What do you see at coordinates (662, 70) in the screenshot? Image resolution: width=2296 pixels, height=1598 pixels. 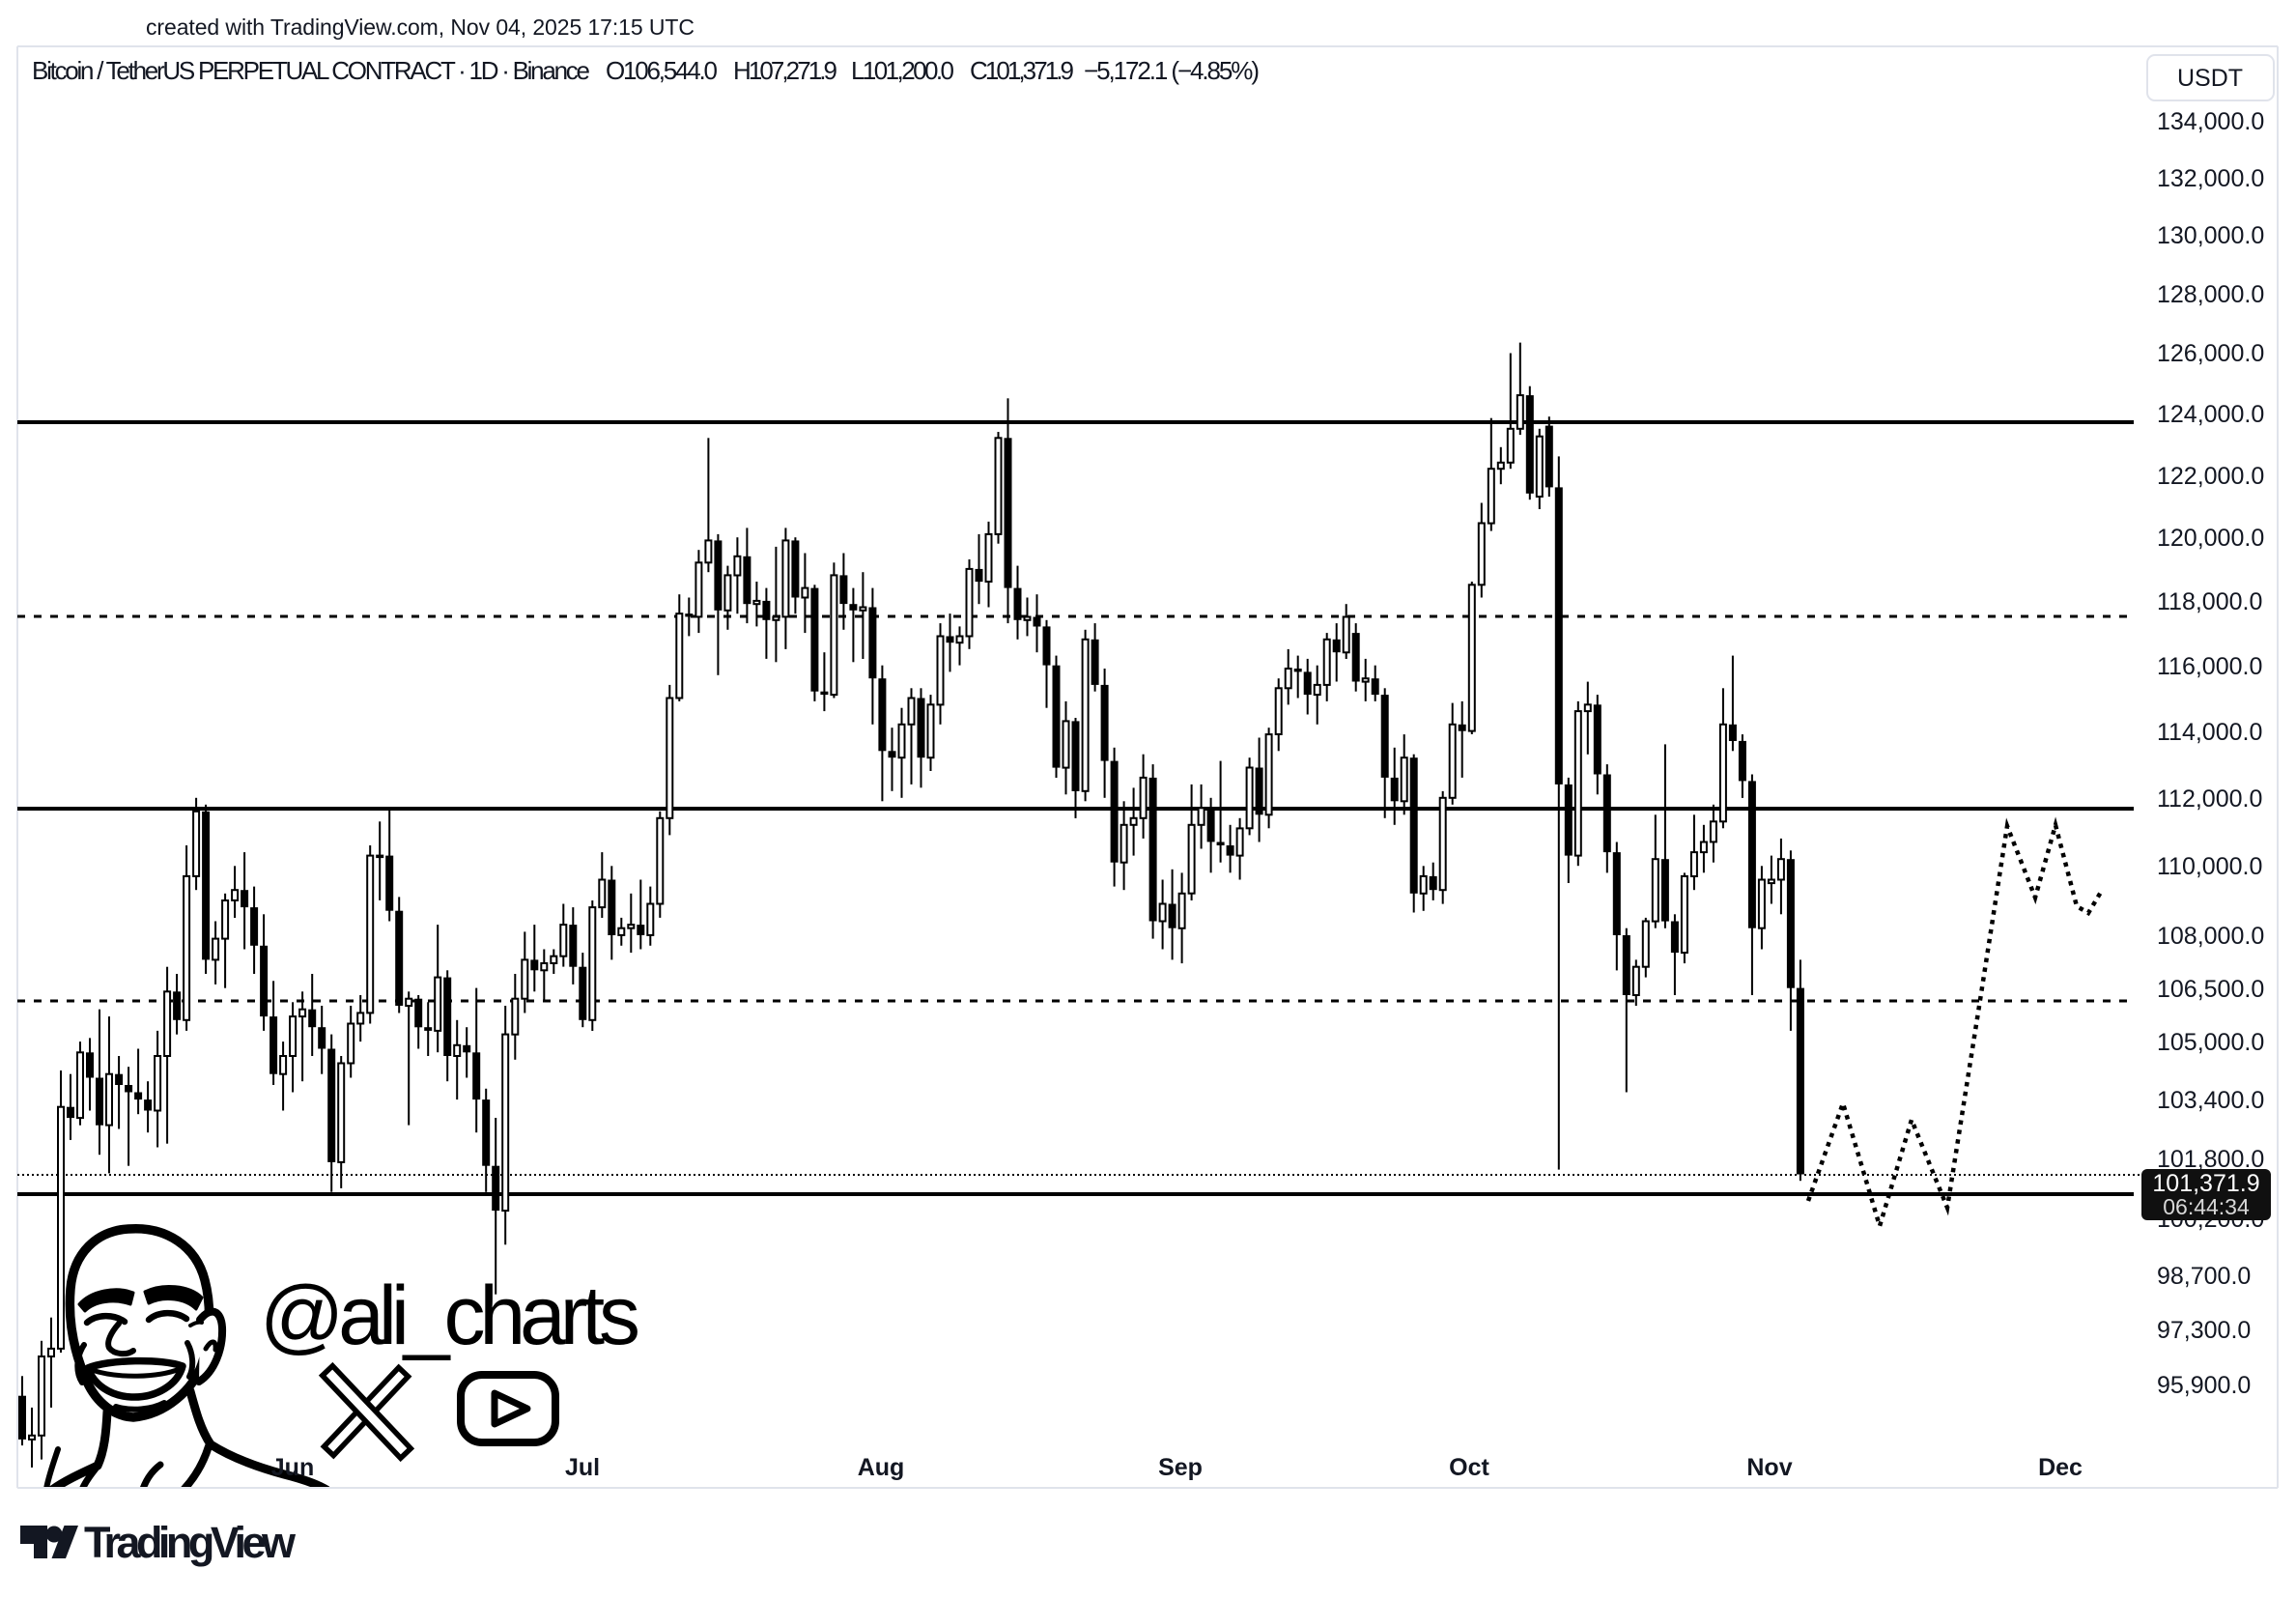 I see `svg-text: O106,544.0` at bounding box center [662, 70].